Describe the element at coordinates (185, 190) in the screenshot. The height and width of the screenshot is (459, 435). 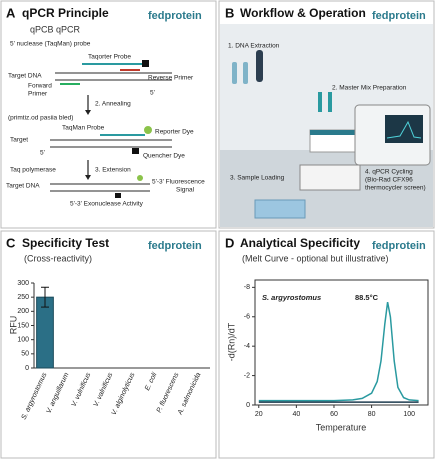
I see `label: Signal` at that location.